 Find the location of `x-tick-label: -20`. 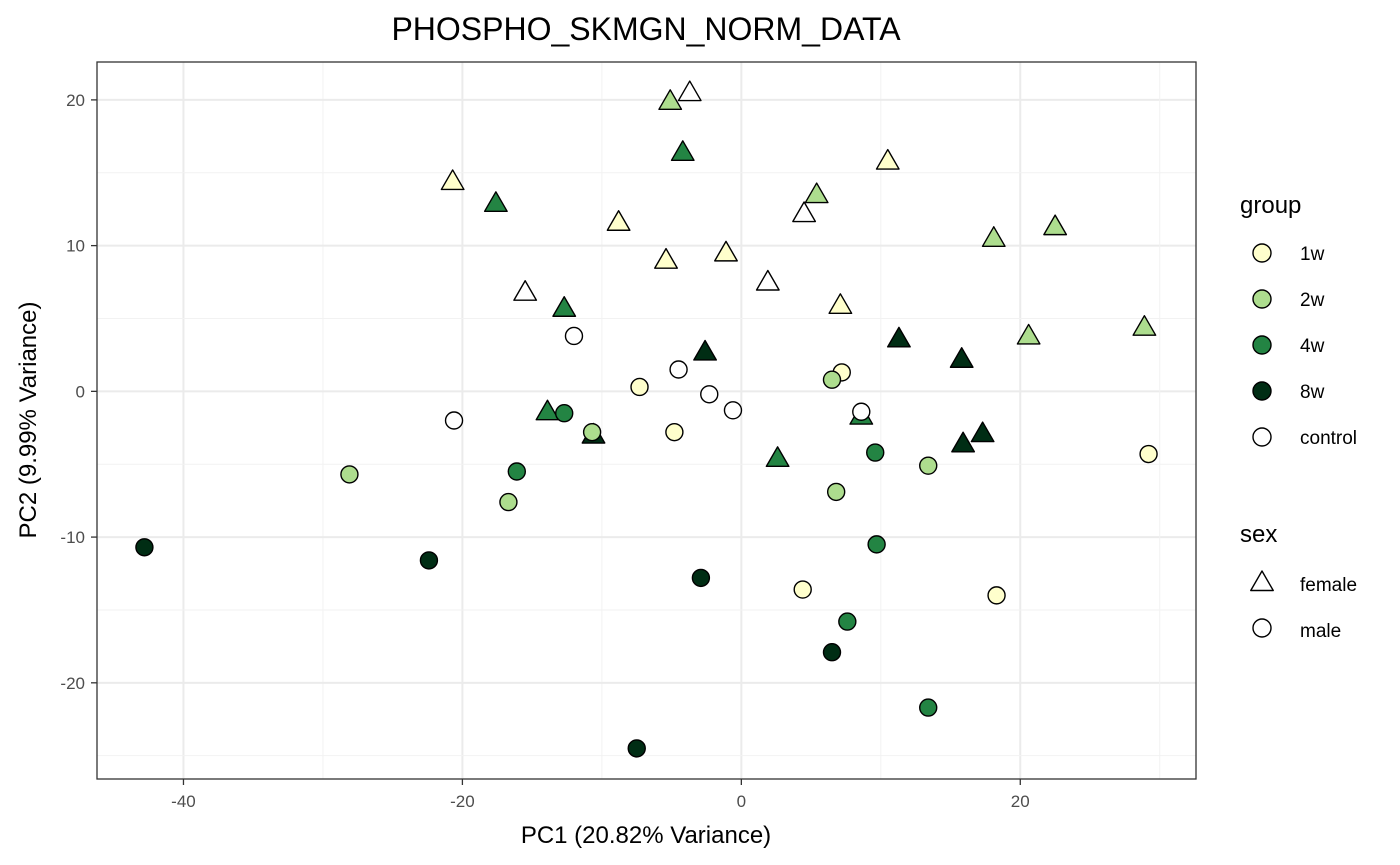

x-tick-label: -20 is located at coordinates (462, 801).